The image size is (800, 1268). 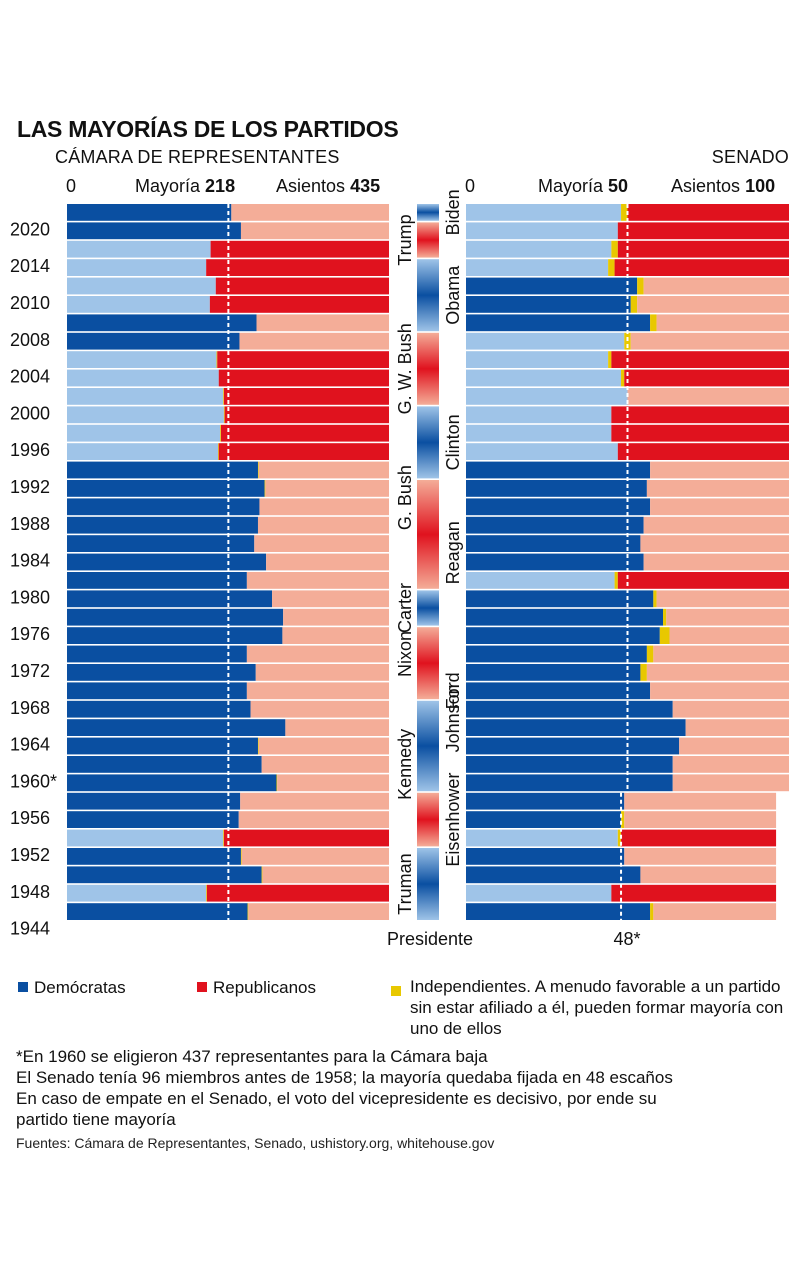 What do you see at coordinates (30, 671) in the screenshot?
I see `year-label: 1972` at bounding box center [30, 671].